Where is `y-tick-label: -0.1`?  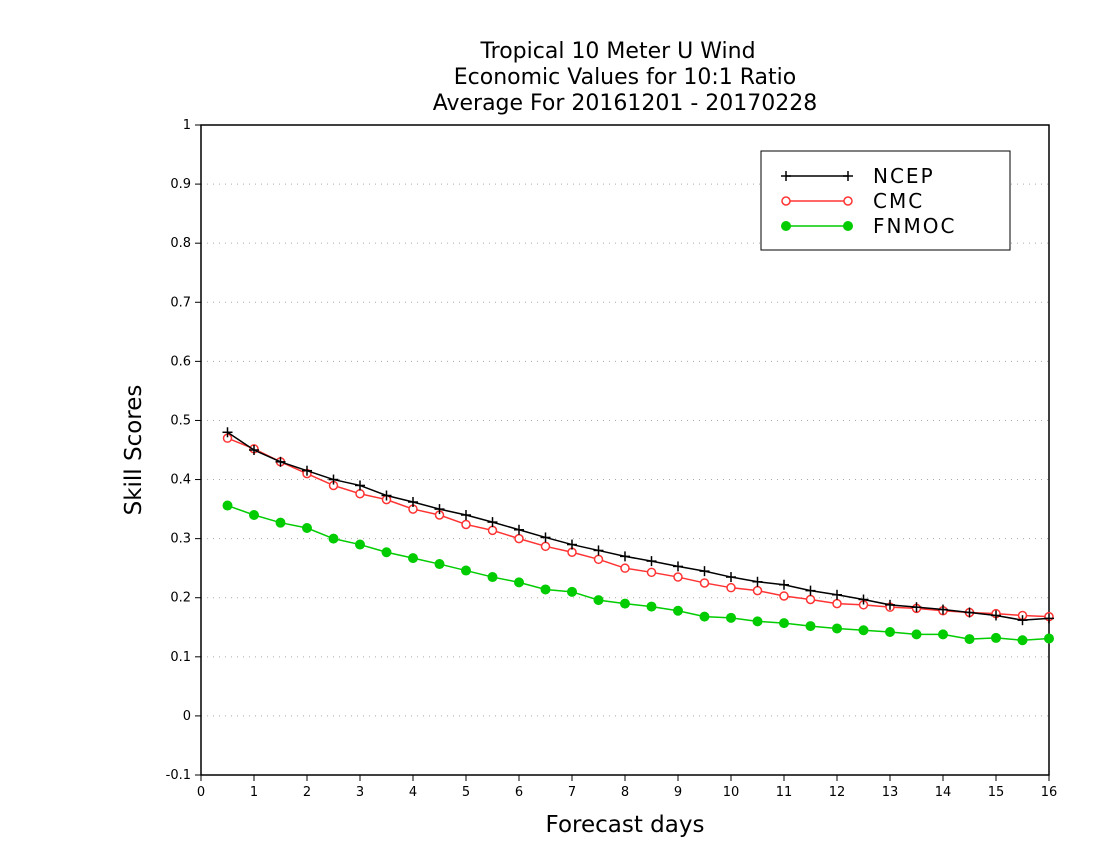 y-tick-label: -0.1 is located at coordinates (178, 775).